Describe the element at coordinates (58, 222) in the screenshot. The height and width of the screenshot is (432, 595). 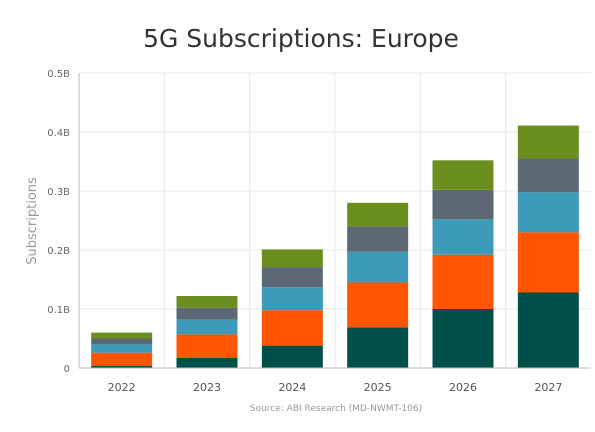
I see `y-axis-ticks: 0 0.1B 0.2B 0.3B 0.4B 0.5B` at that location.